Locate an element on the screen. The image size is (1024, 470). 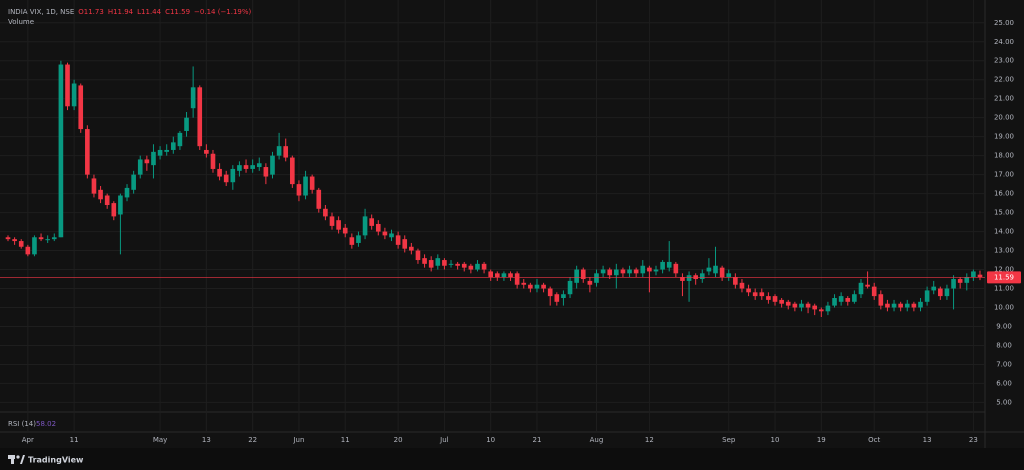
last-price-label: 11.59 is located at coordinates (1004, 277).